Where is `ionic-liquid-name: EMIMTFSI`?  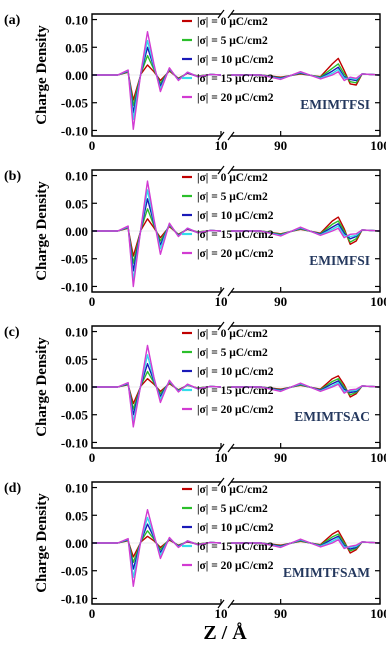 ionic-liquid-name: EMIMTFSI is located at coordinates (335, 104).